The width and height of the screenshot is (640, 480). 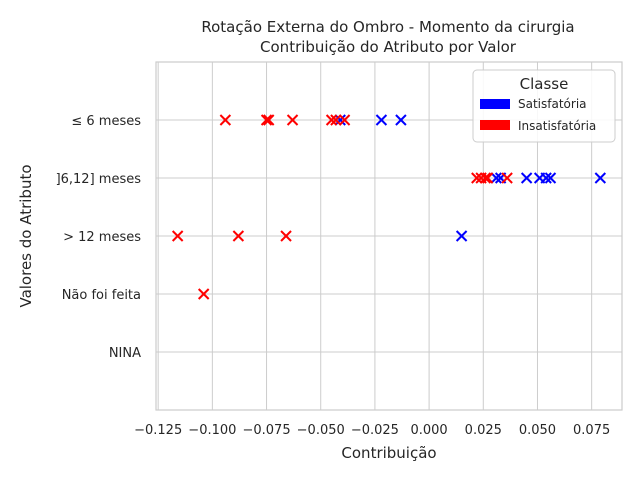 What do you see at coordinates (388, 453) in the screenshot?
I see `x-axis-label: Contribuição` at bounding box center [388, 453].